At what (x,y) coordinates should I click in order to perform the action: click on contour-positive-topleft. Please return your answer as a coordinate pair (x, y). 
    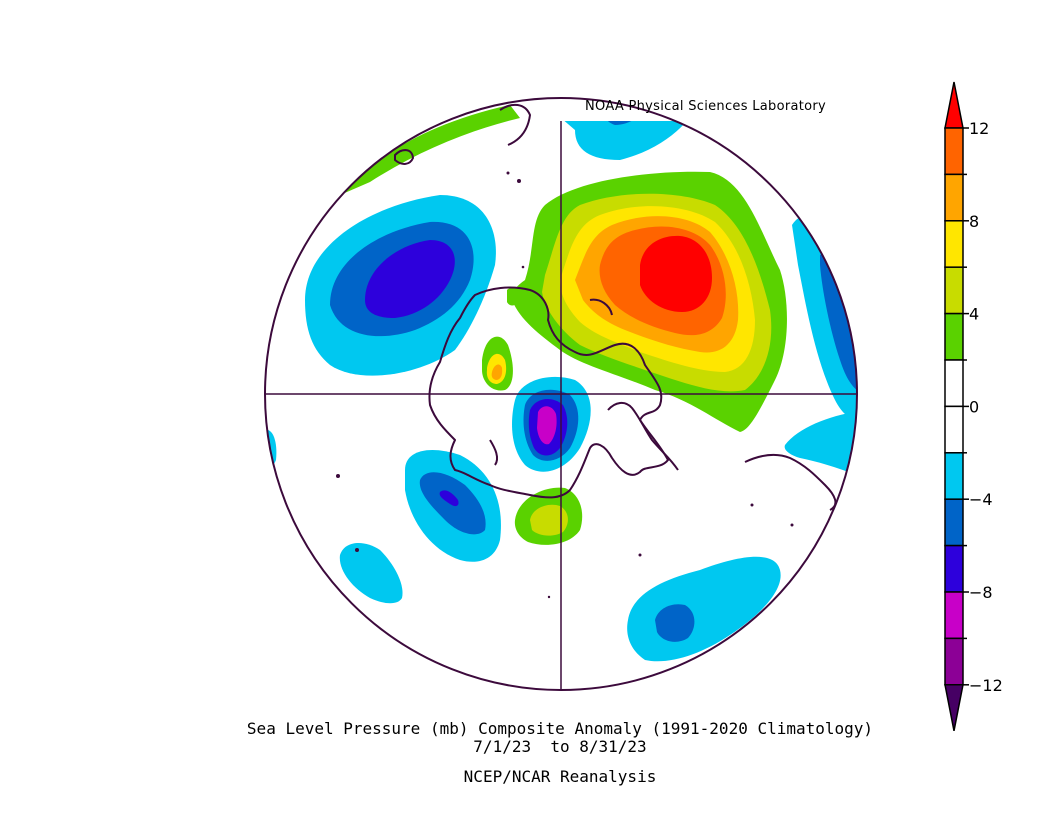
    Looking at the image, I should click on (430, 150).